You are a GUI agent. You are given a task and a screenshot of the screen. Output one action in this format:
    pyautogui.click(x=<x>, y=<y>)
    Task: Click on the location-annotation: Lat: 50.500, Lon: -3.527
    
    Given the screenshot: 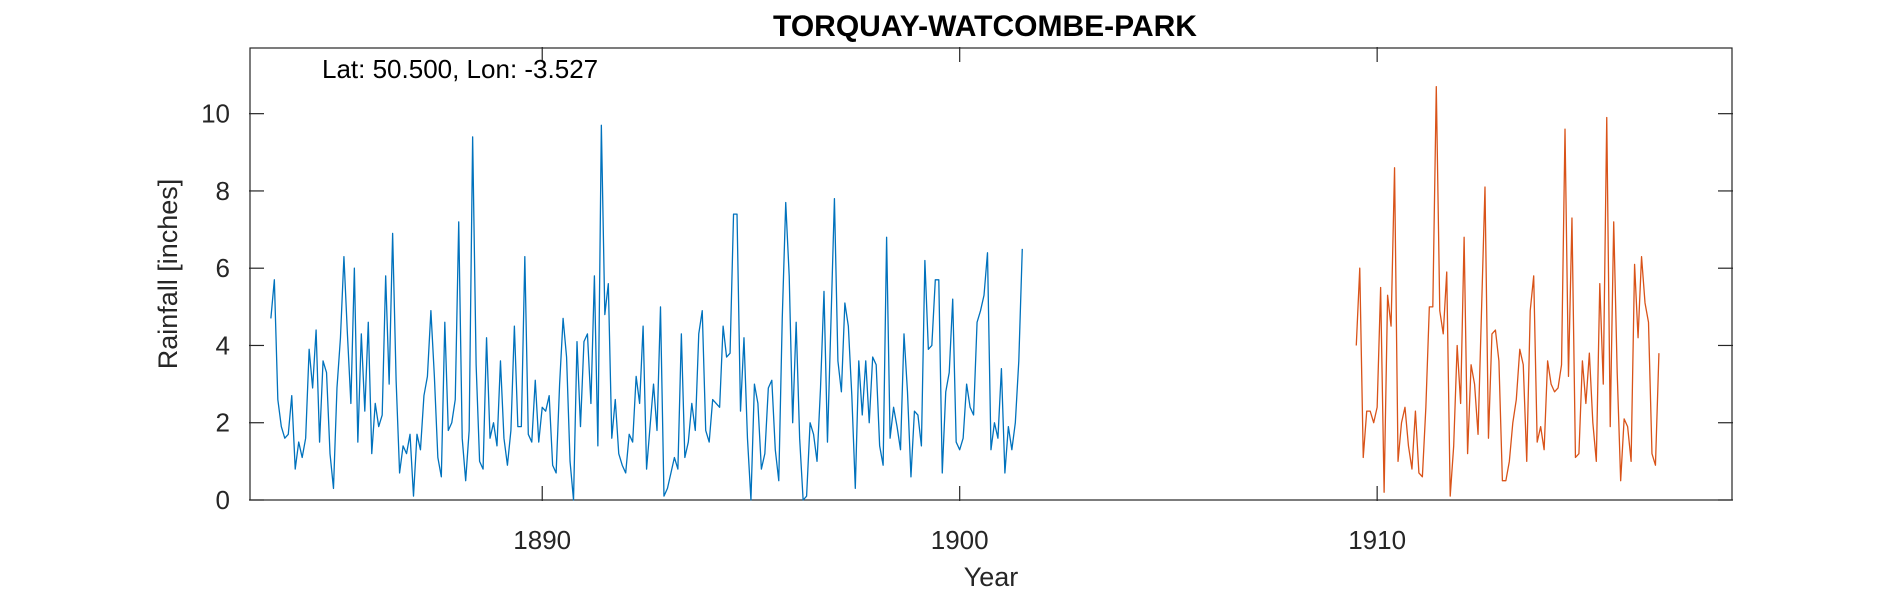 What is the action you would take?
    pyautogui.click(x=460, y=69)
    